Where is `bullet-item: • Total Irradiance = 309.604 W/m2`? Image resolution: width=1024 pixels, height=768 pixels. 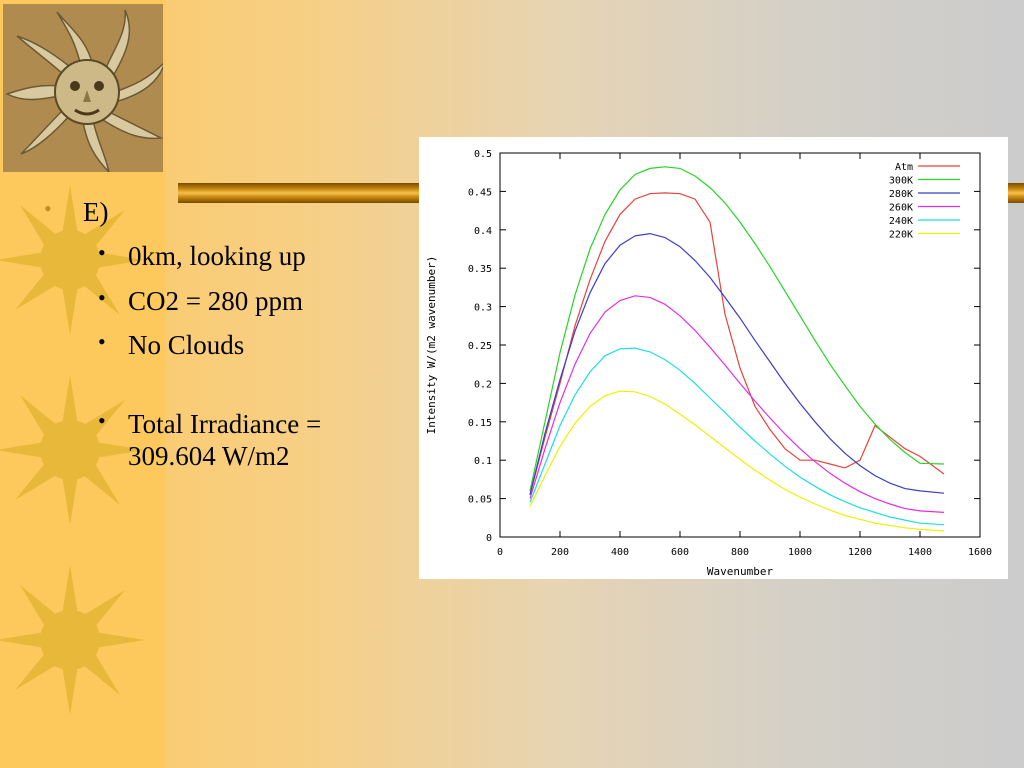 bullet-item: • Total Irradiance = 309.604 W/m2 is located at coordinates (220, 440).